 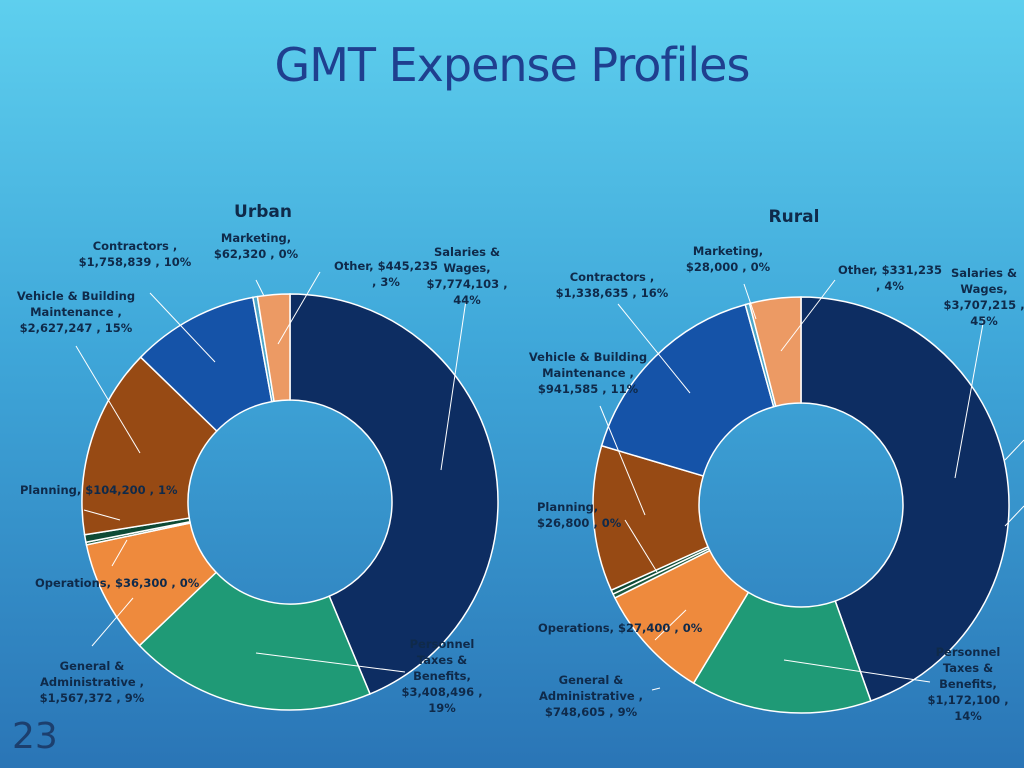 What do you see at coordinates (149, 446) in the screenshot?
I see `slice-vehicle-building-maintenance` at bounding box center [149, 446].